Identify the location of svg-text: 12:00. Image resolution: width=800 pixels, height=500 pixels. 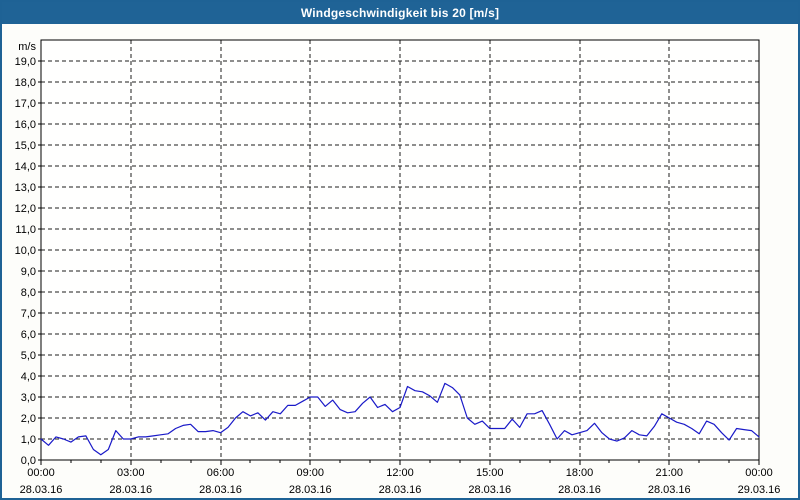
(400, 473).